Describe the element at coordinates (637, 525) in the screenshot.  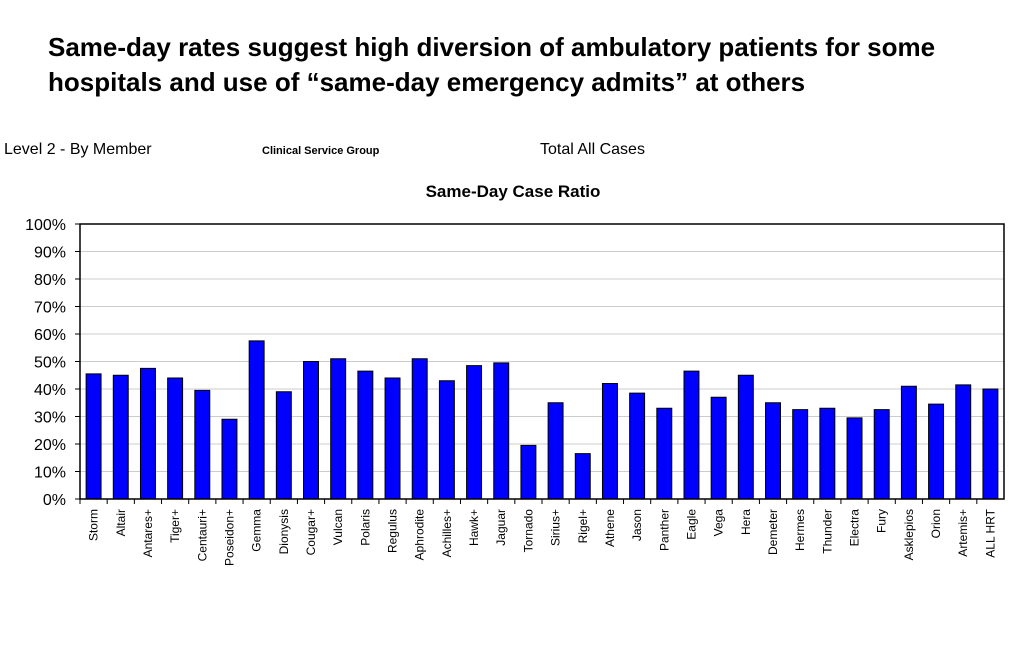
I see `x-tick-label: Jason` at that location.